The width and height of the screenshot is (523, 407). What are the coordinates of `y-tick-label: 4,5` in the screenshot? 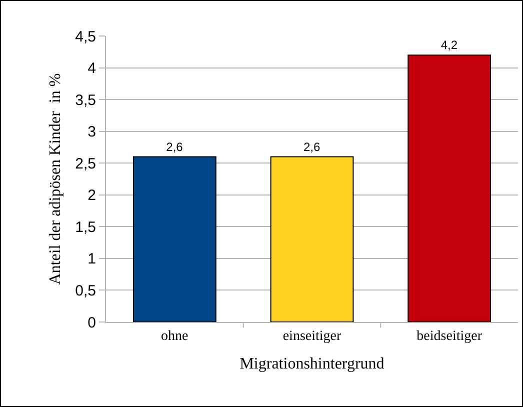 It's located at (85, 37).